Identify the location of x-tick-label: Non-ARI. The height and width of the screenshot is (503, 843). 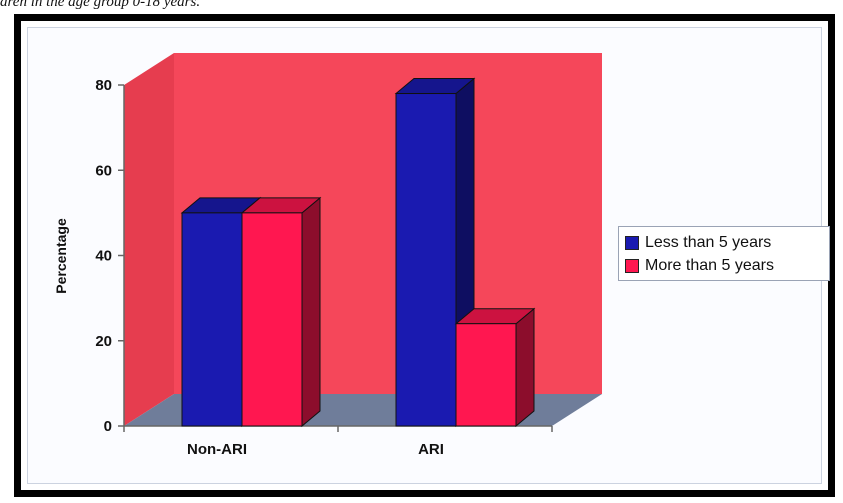
(217, 449).